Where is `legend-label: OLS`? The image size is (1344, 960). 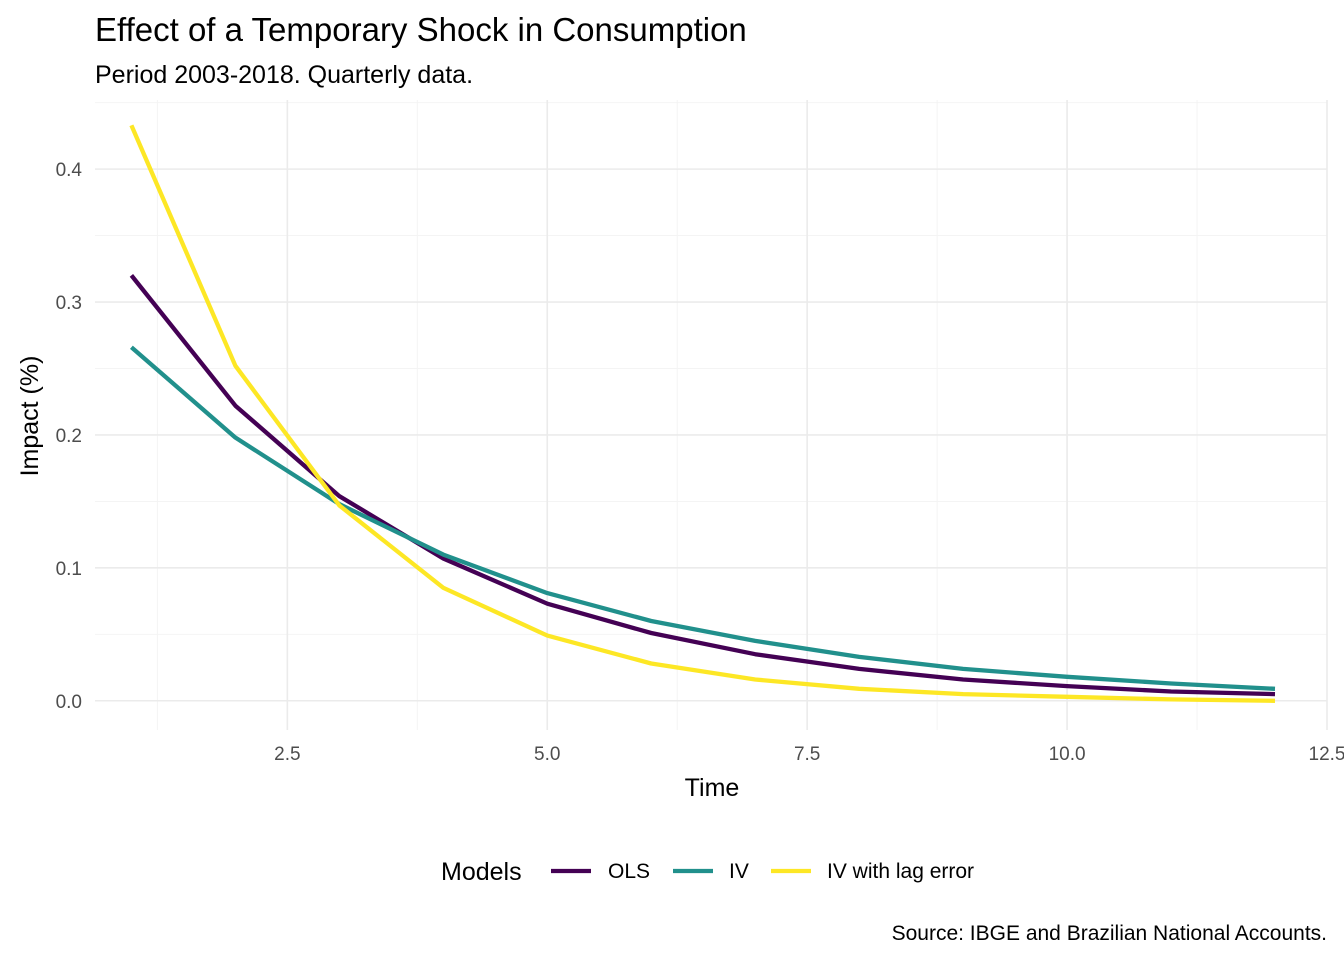
legend-label: OLS is located at coordinates (629, 871).